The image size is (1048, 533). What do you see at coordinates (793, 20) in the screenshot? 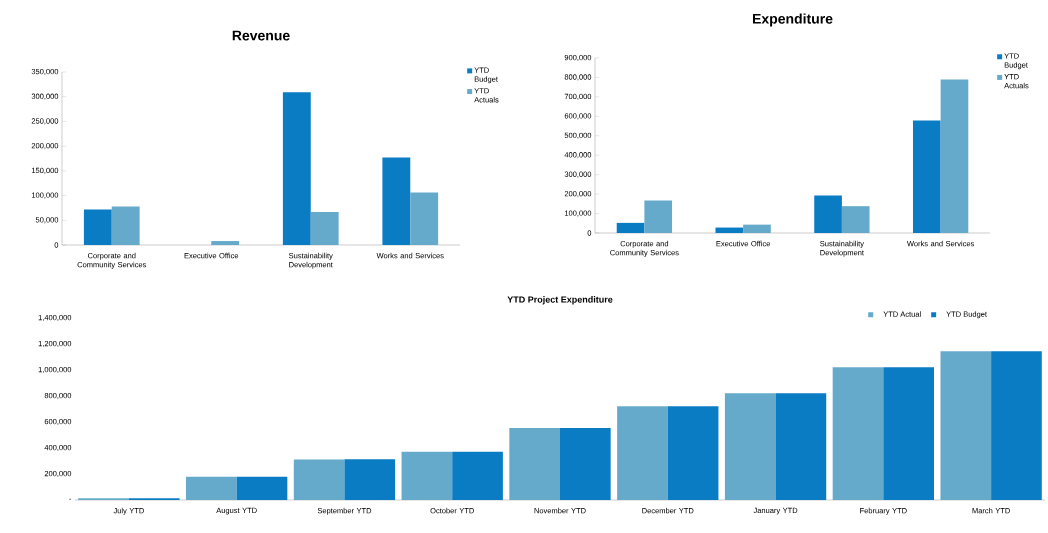
I see `chart-title: Expenditure` at bounding box center [793, 20].